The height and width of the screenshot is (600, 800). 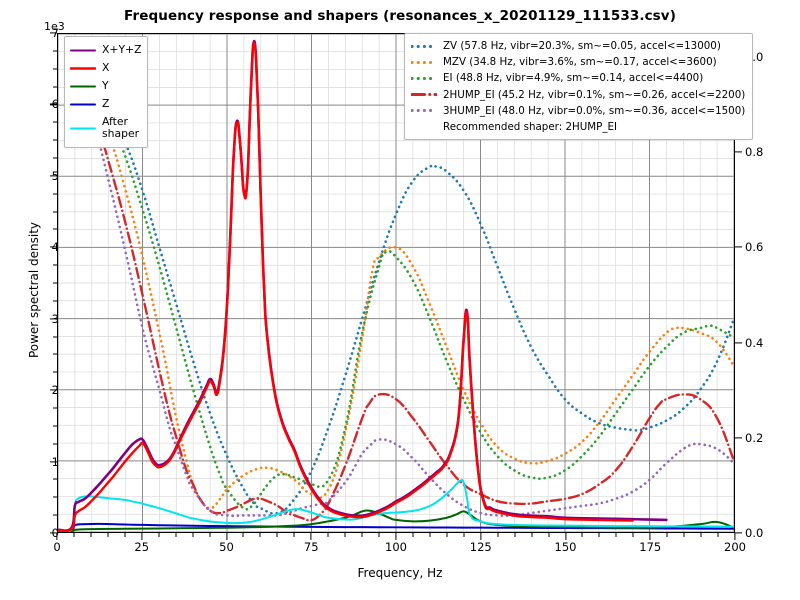 I want to click on x-tick-label: 75, so click(x=311, y=547).